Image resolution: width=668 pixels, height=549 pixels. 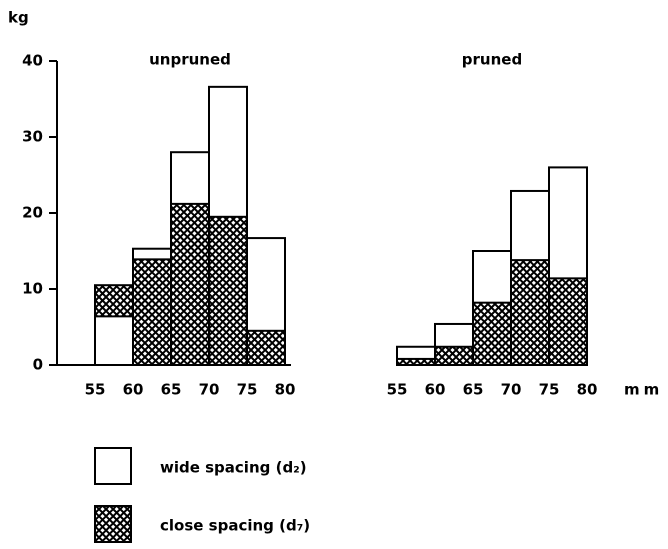 I want to click on y-tick-label: 0, so click(x=38, y=365).